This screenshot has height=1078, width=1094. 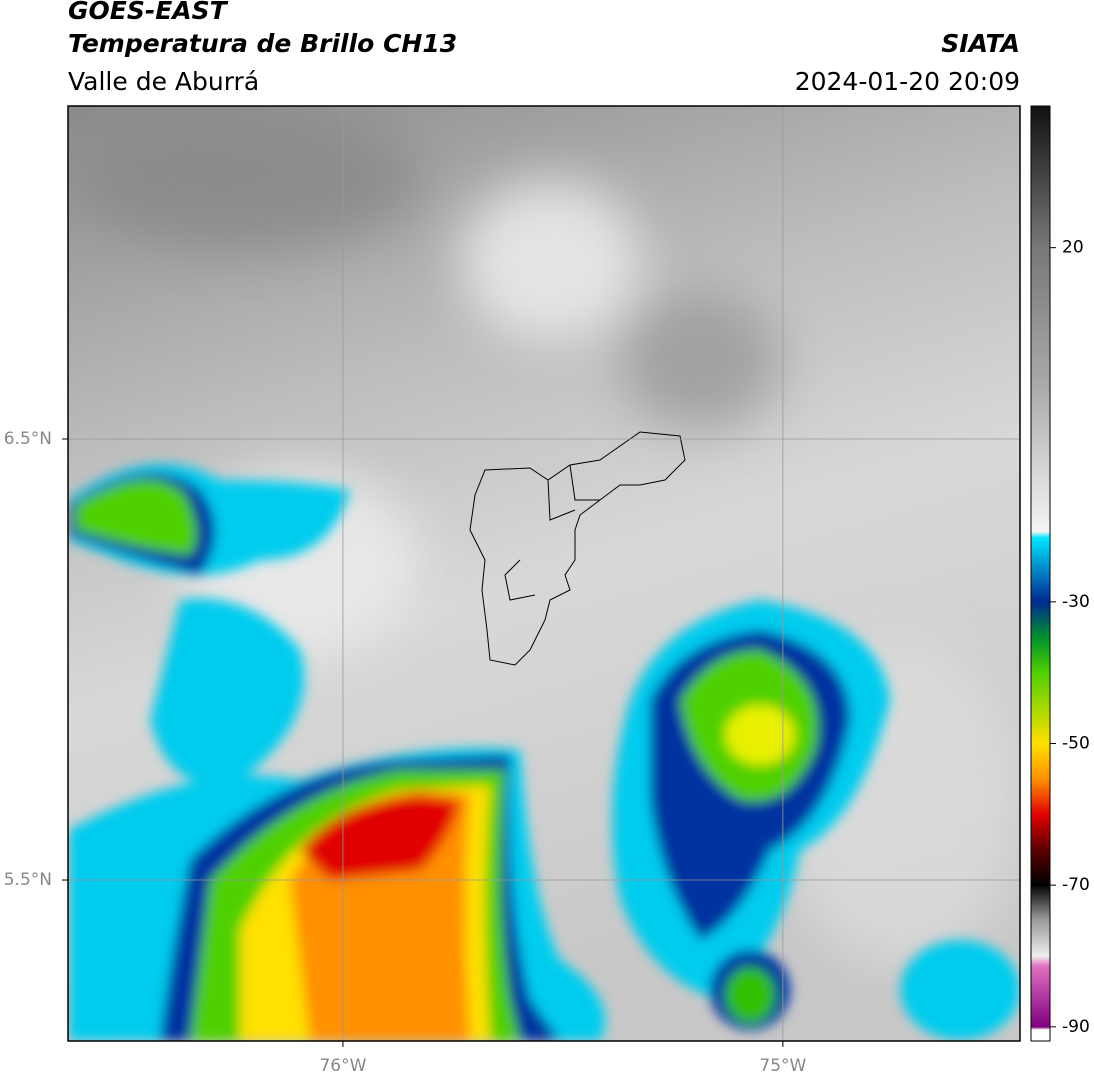 What do you see at coordinates (1076, 602) in the screenshot?
I see `colorbar-tick-label: -30` at bounding box center [1076, 602].